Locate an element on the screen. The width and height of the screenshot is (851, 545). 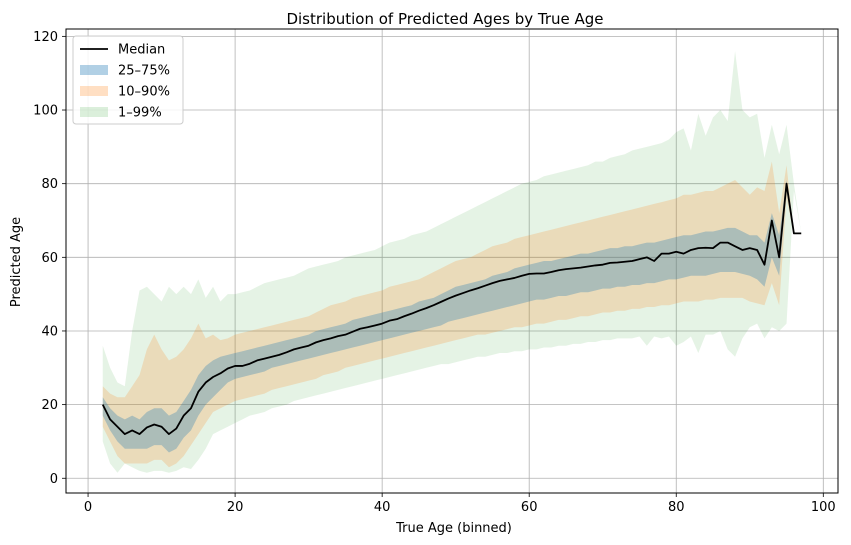
y-tick-label: 0 is located at coordinates (54, 479).